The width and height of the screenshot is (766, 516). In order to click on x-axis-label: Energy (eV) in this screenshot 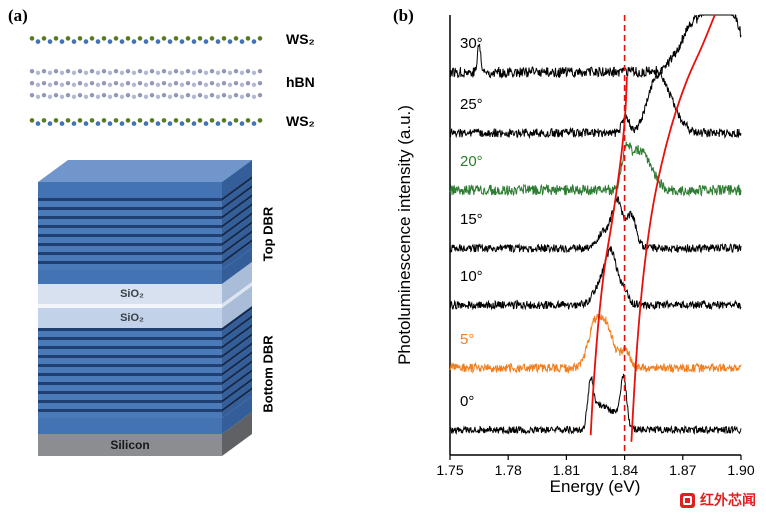, I will do `click(595, 486)`.